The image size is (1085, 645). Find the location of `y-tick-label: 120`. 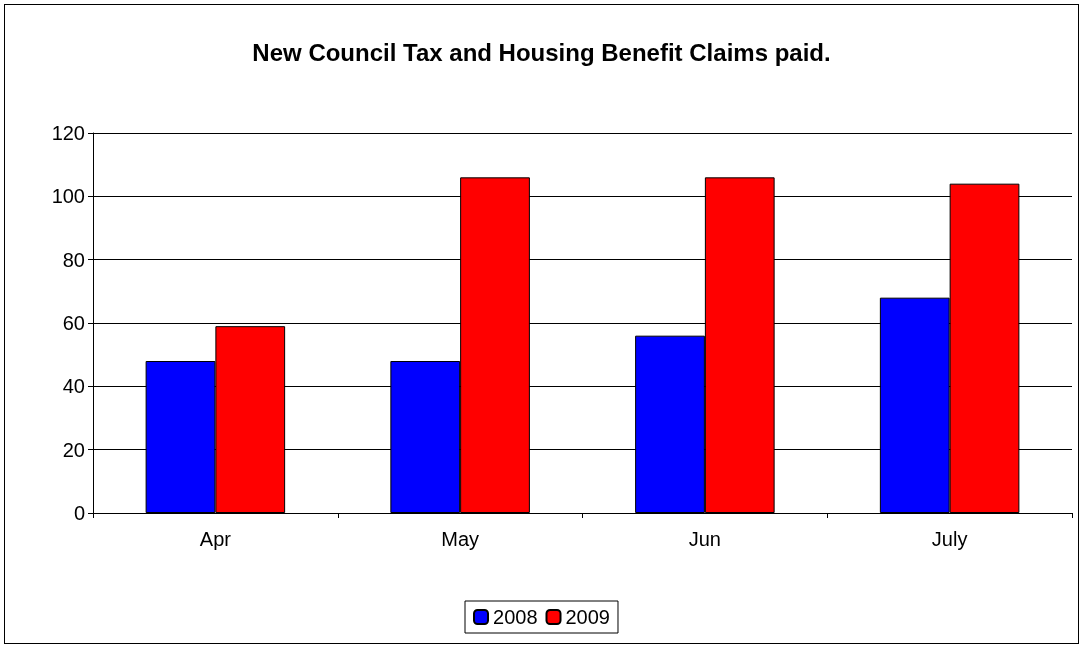

y-tick-label: 120 is located at coordinates (68, 133).